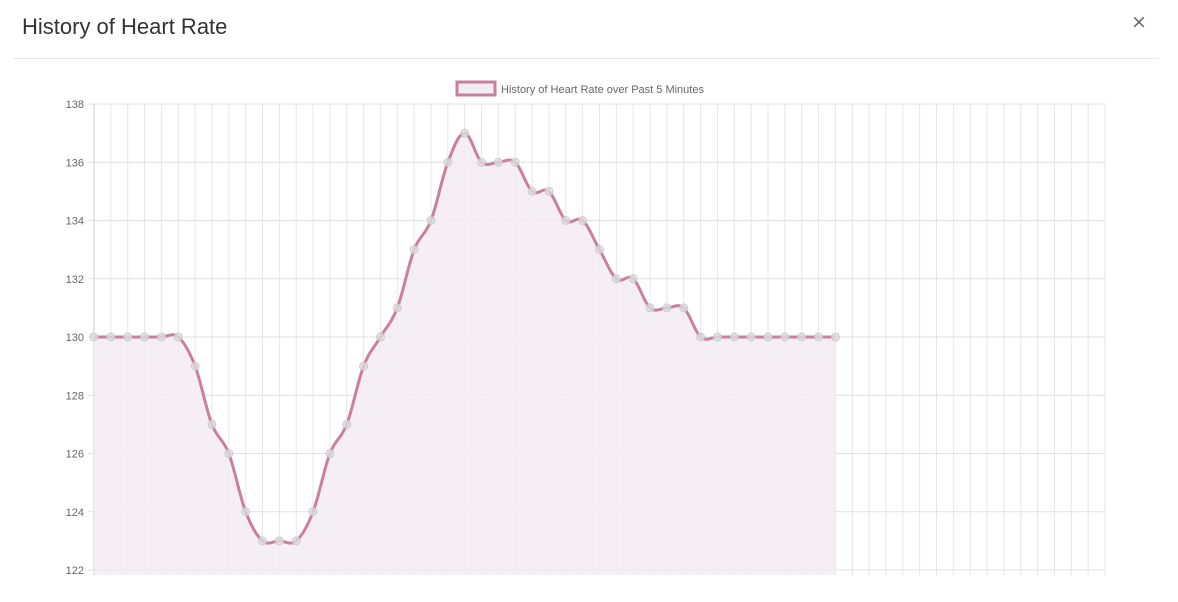 Image resolution: width=1178 pixels, height=602 pixels. I want to click on y-tick-label: 138, so click(75, 105).